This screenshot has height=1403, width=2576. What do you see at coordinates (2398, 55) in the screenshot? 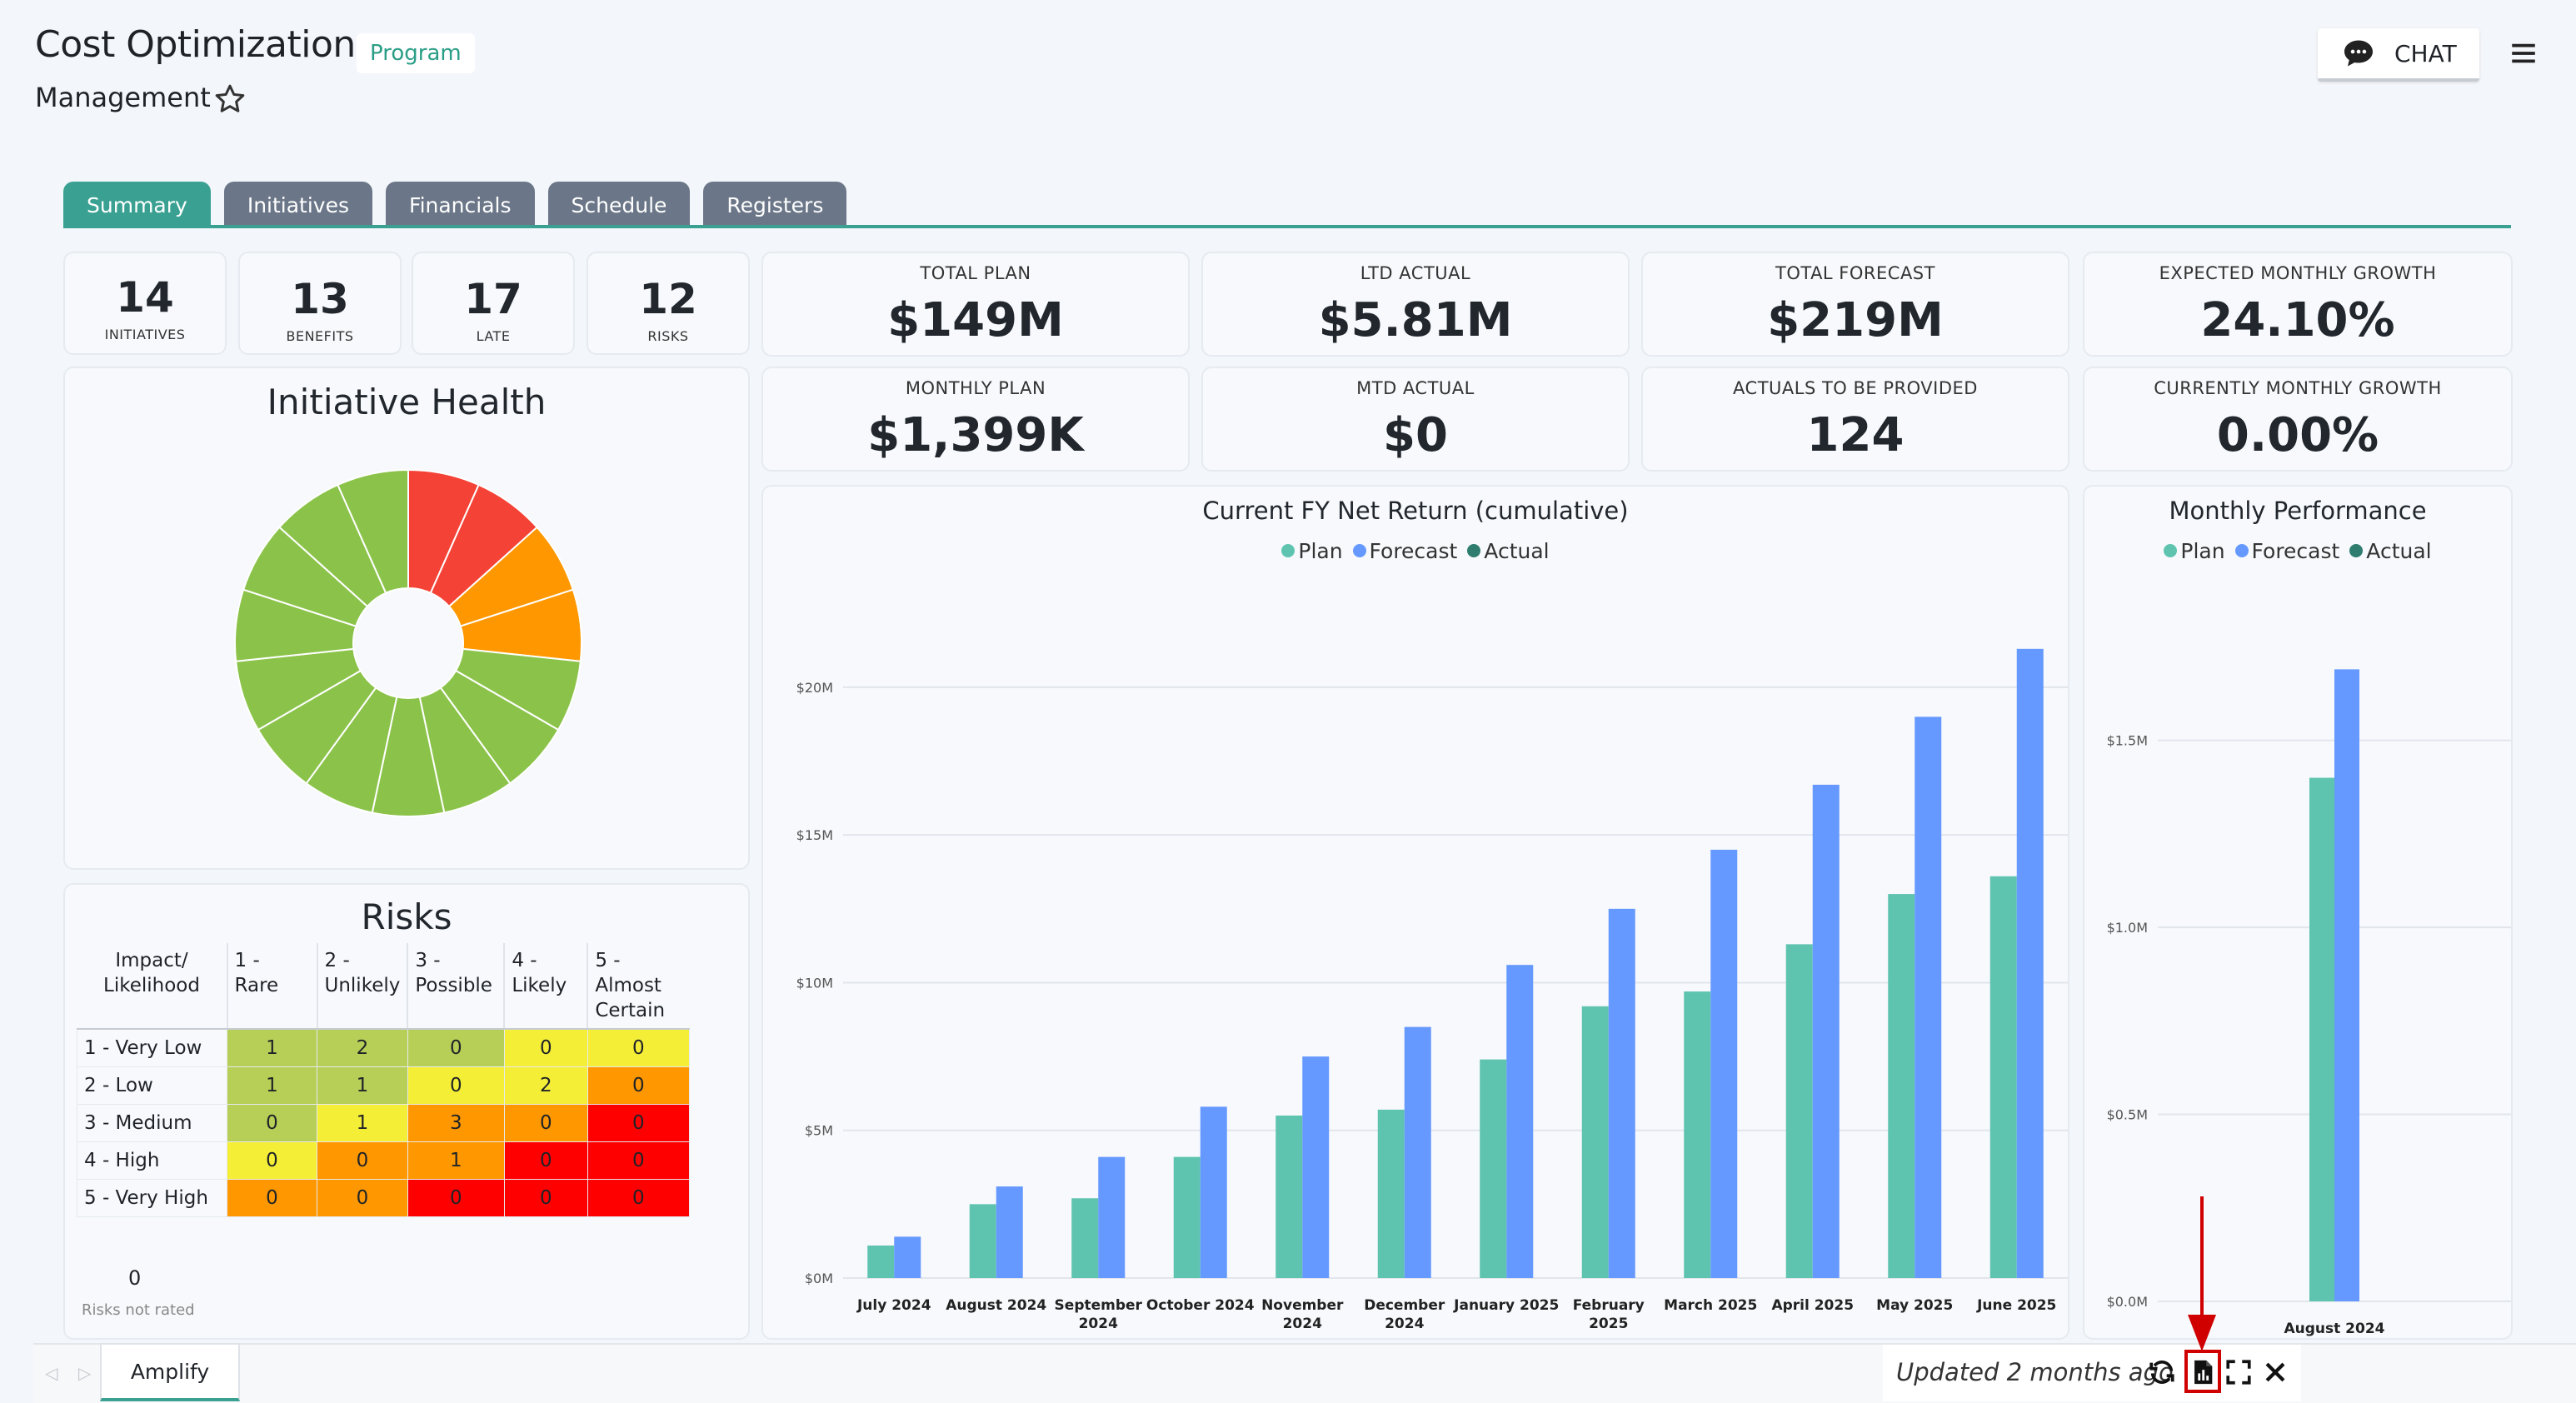
I see `chat-button: CHAT` at bounding box center [2398, 55].